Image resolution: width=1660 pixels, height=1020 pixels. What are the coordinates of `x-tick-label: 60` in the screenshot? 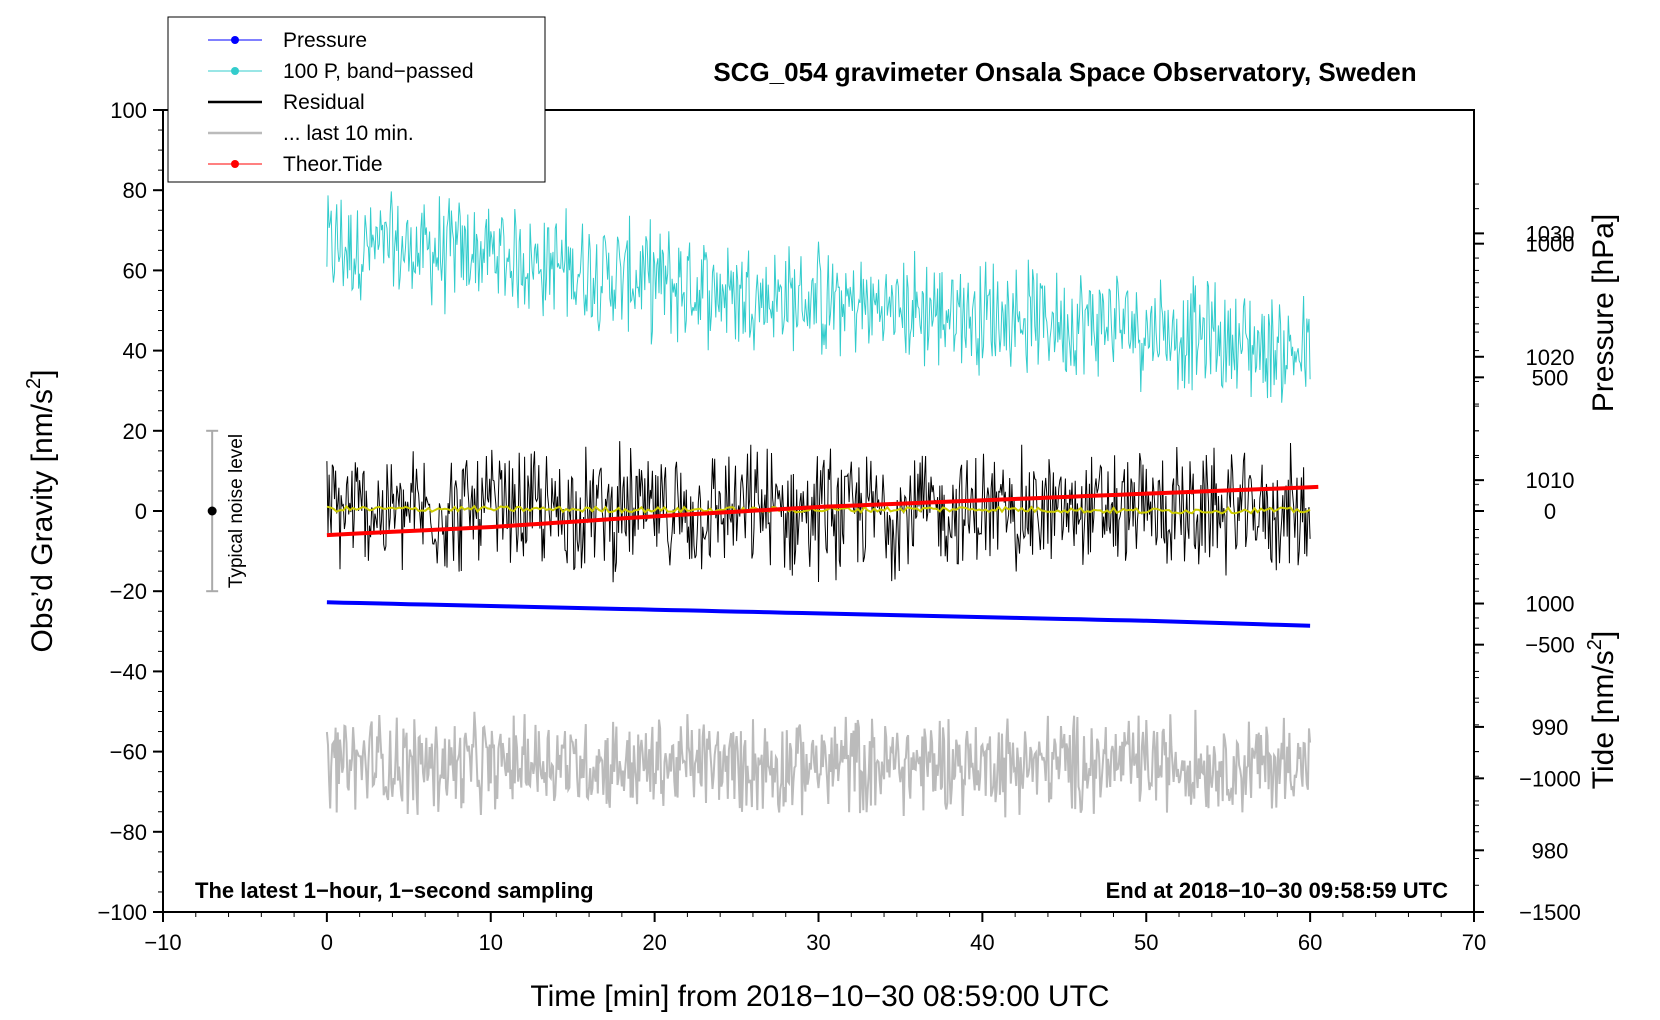 It's located at (1310, 942).